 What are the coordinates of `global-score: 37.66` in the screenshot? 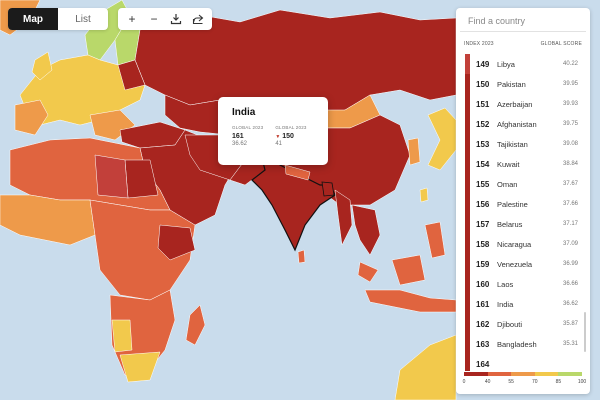 It's located at (570, 204).